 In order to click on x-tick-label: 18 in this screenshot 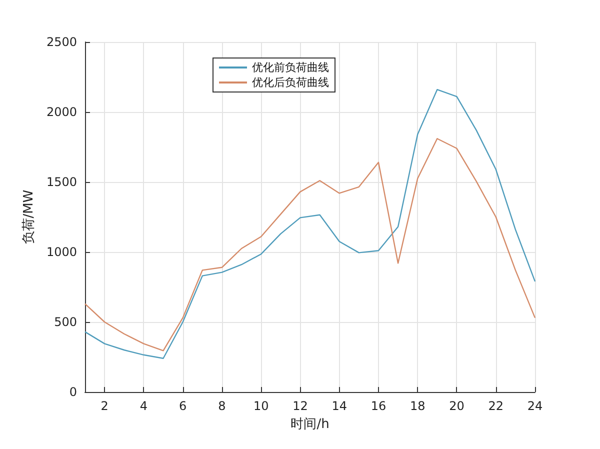, I will do `click(418, 406)`.